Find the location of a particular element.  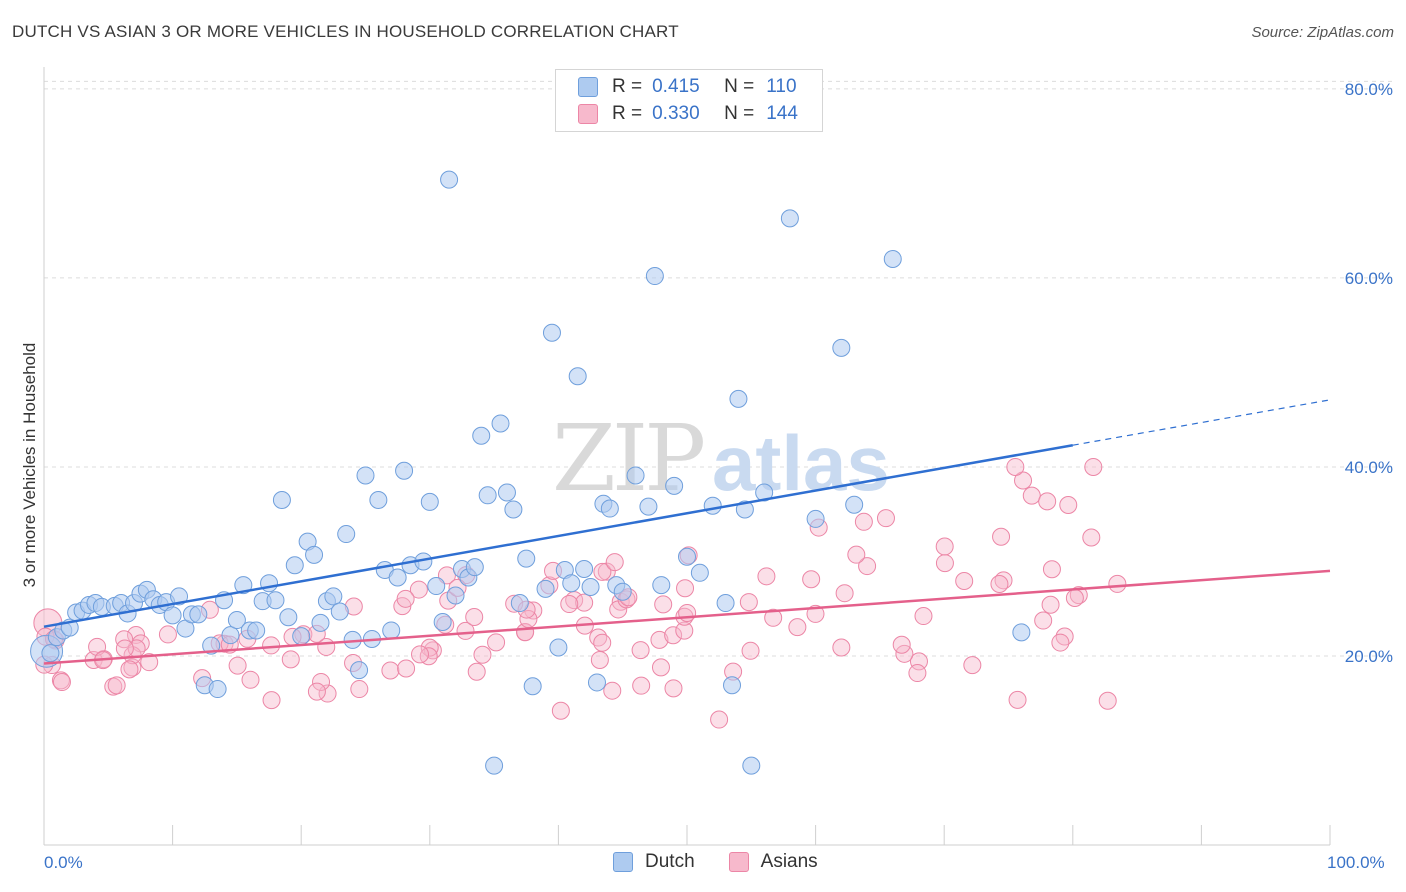

asians-legend-swatch is located at coordinates (738, 862).